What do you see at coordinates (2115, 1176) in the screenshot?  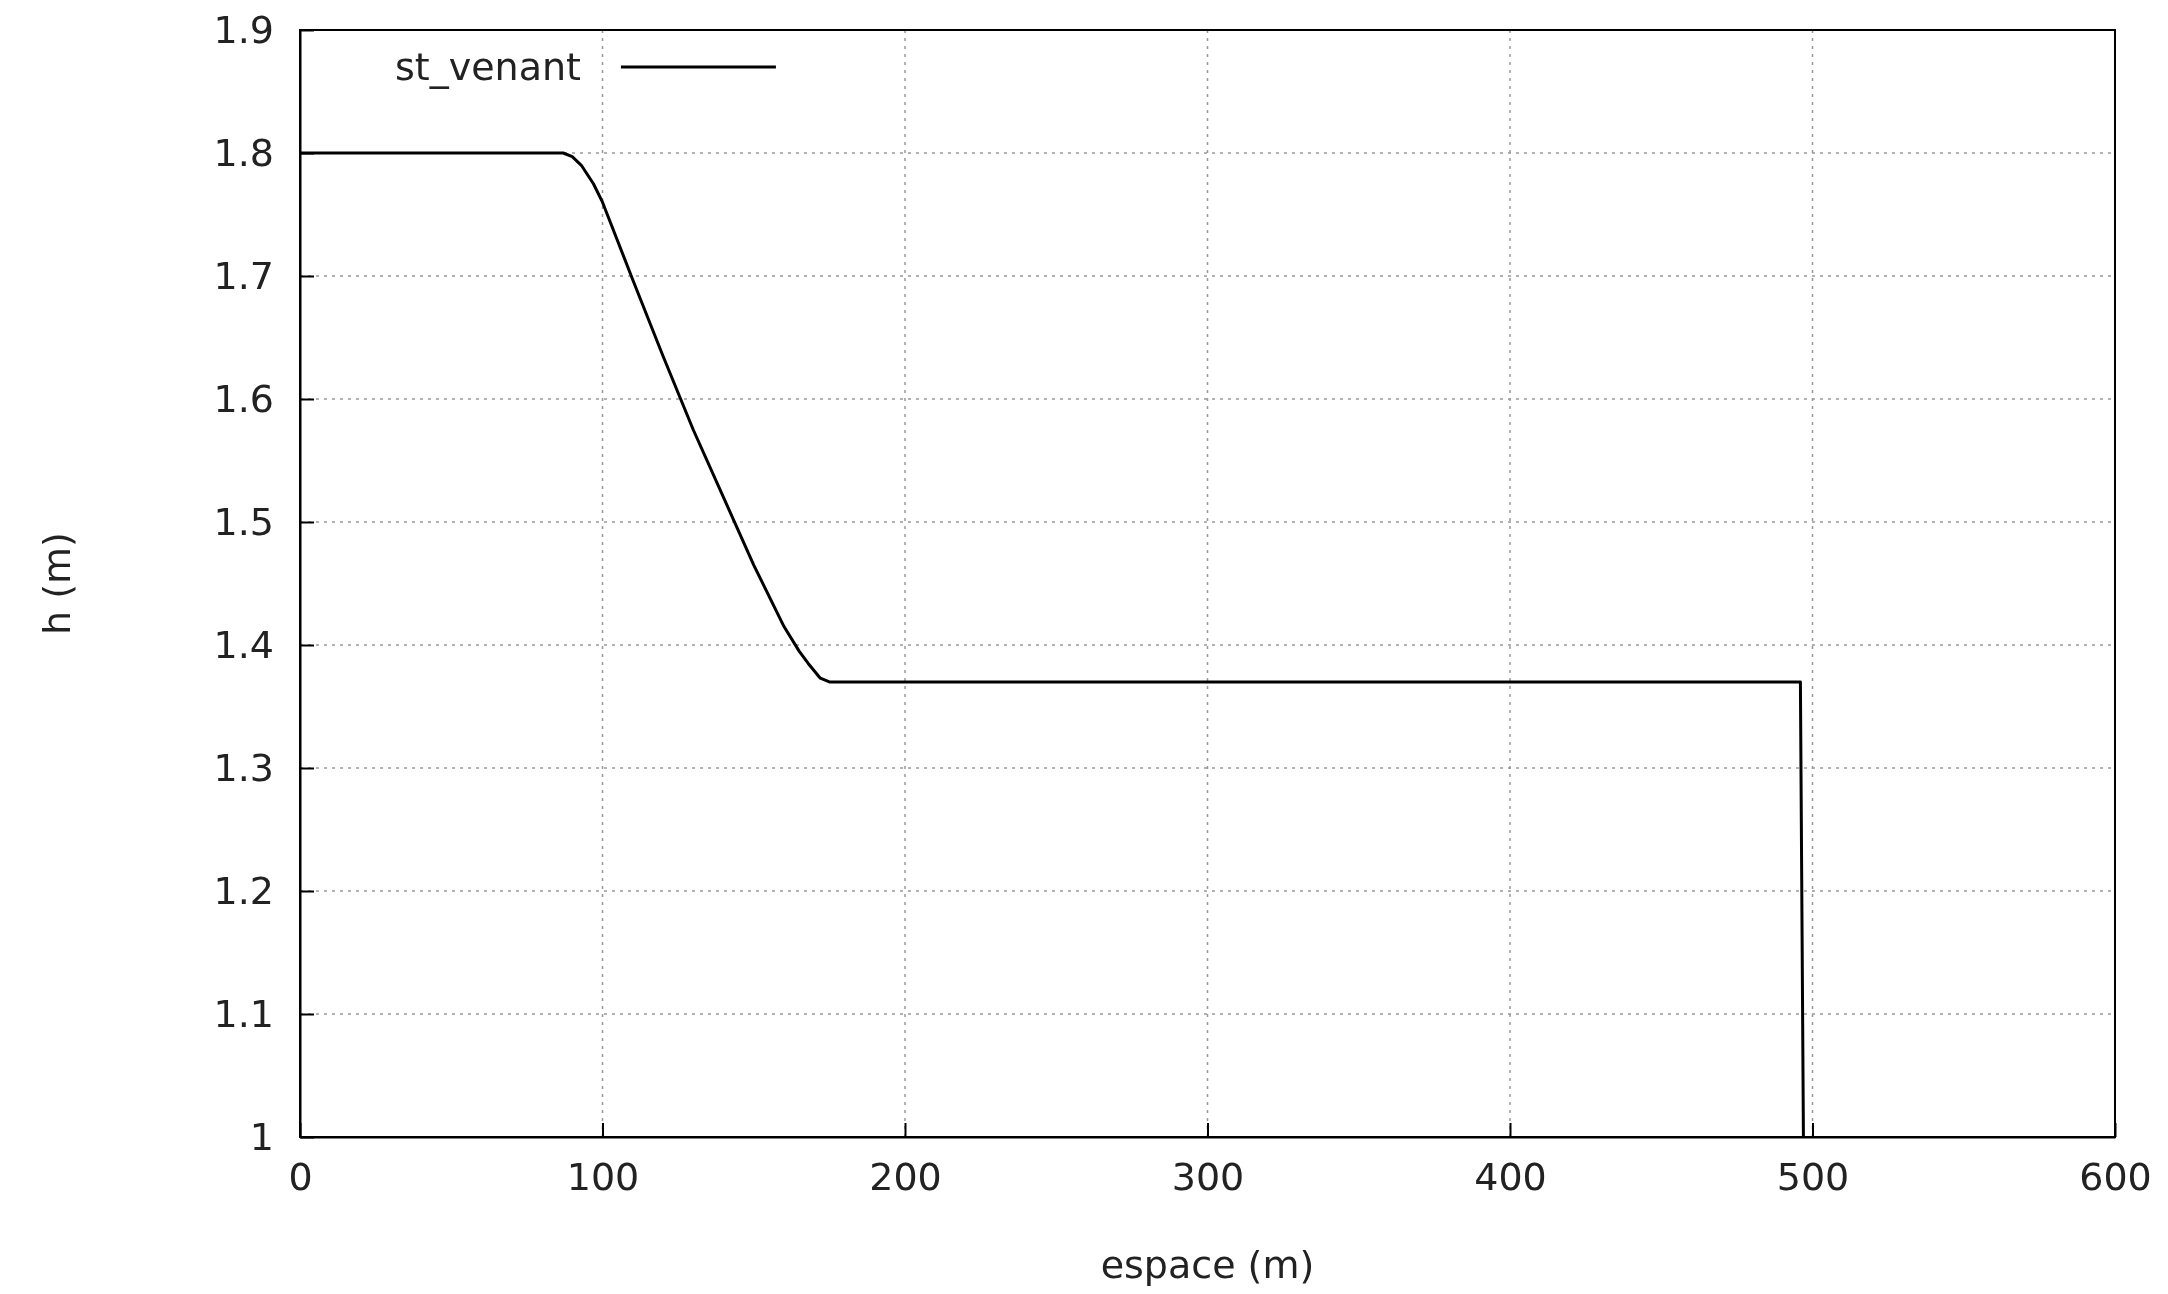 I see `x-tick-label: 600` at bounding box center [2115, 1176].